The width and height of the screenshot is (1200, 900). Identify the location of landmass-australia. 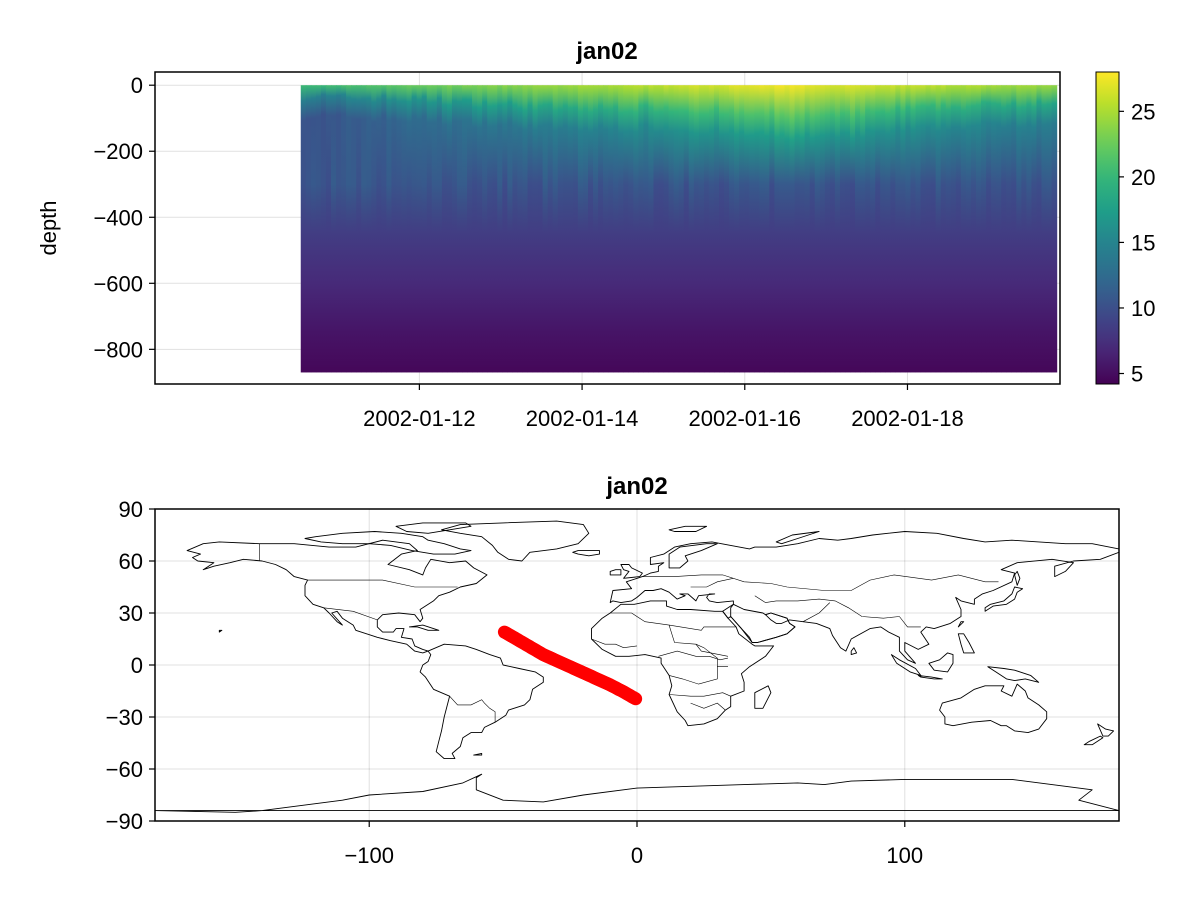
(993, 708).